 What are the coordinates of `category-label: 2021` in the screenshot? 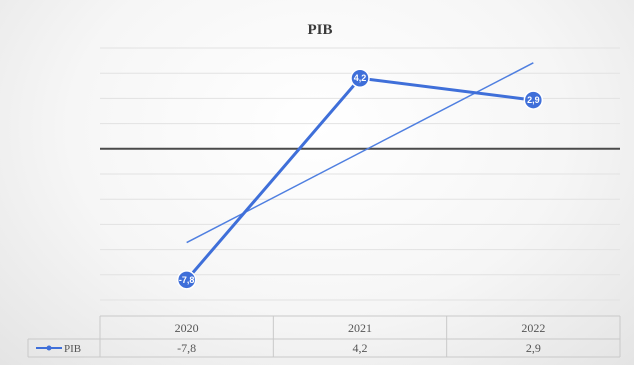 It's located at (360, 328).